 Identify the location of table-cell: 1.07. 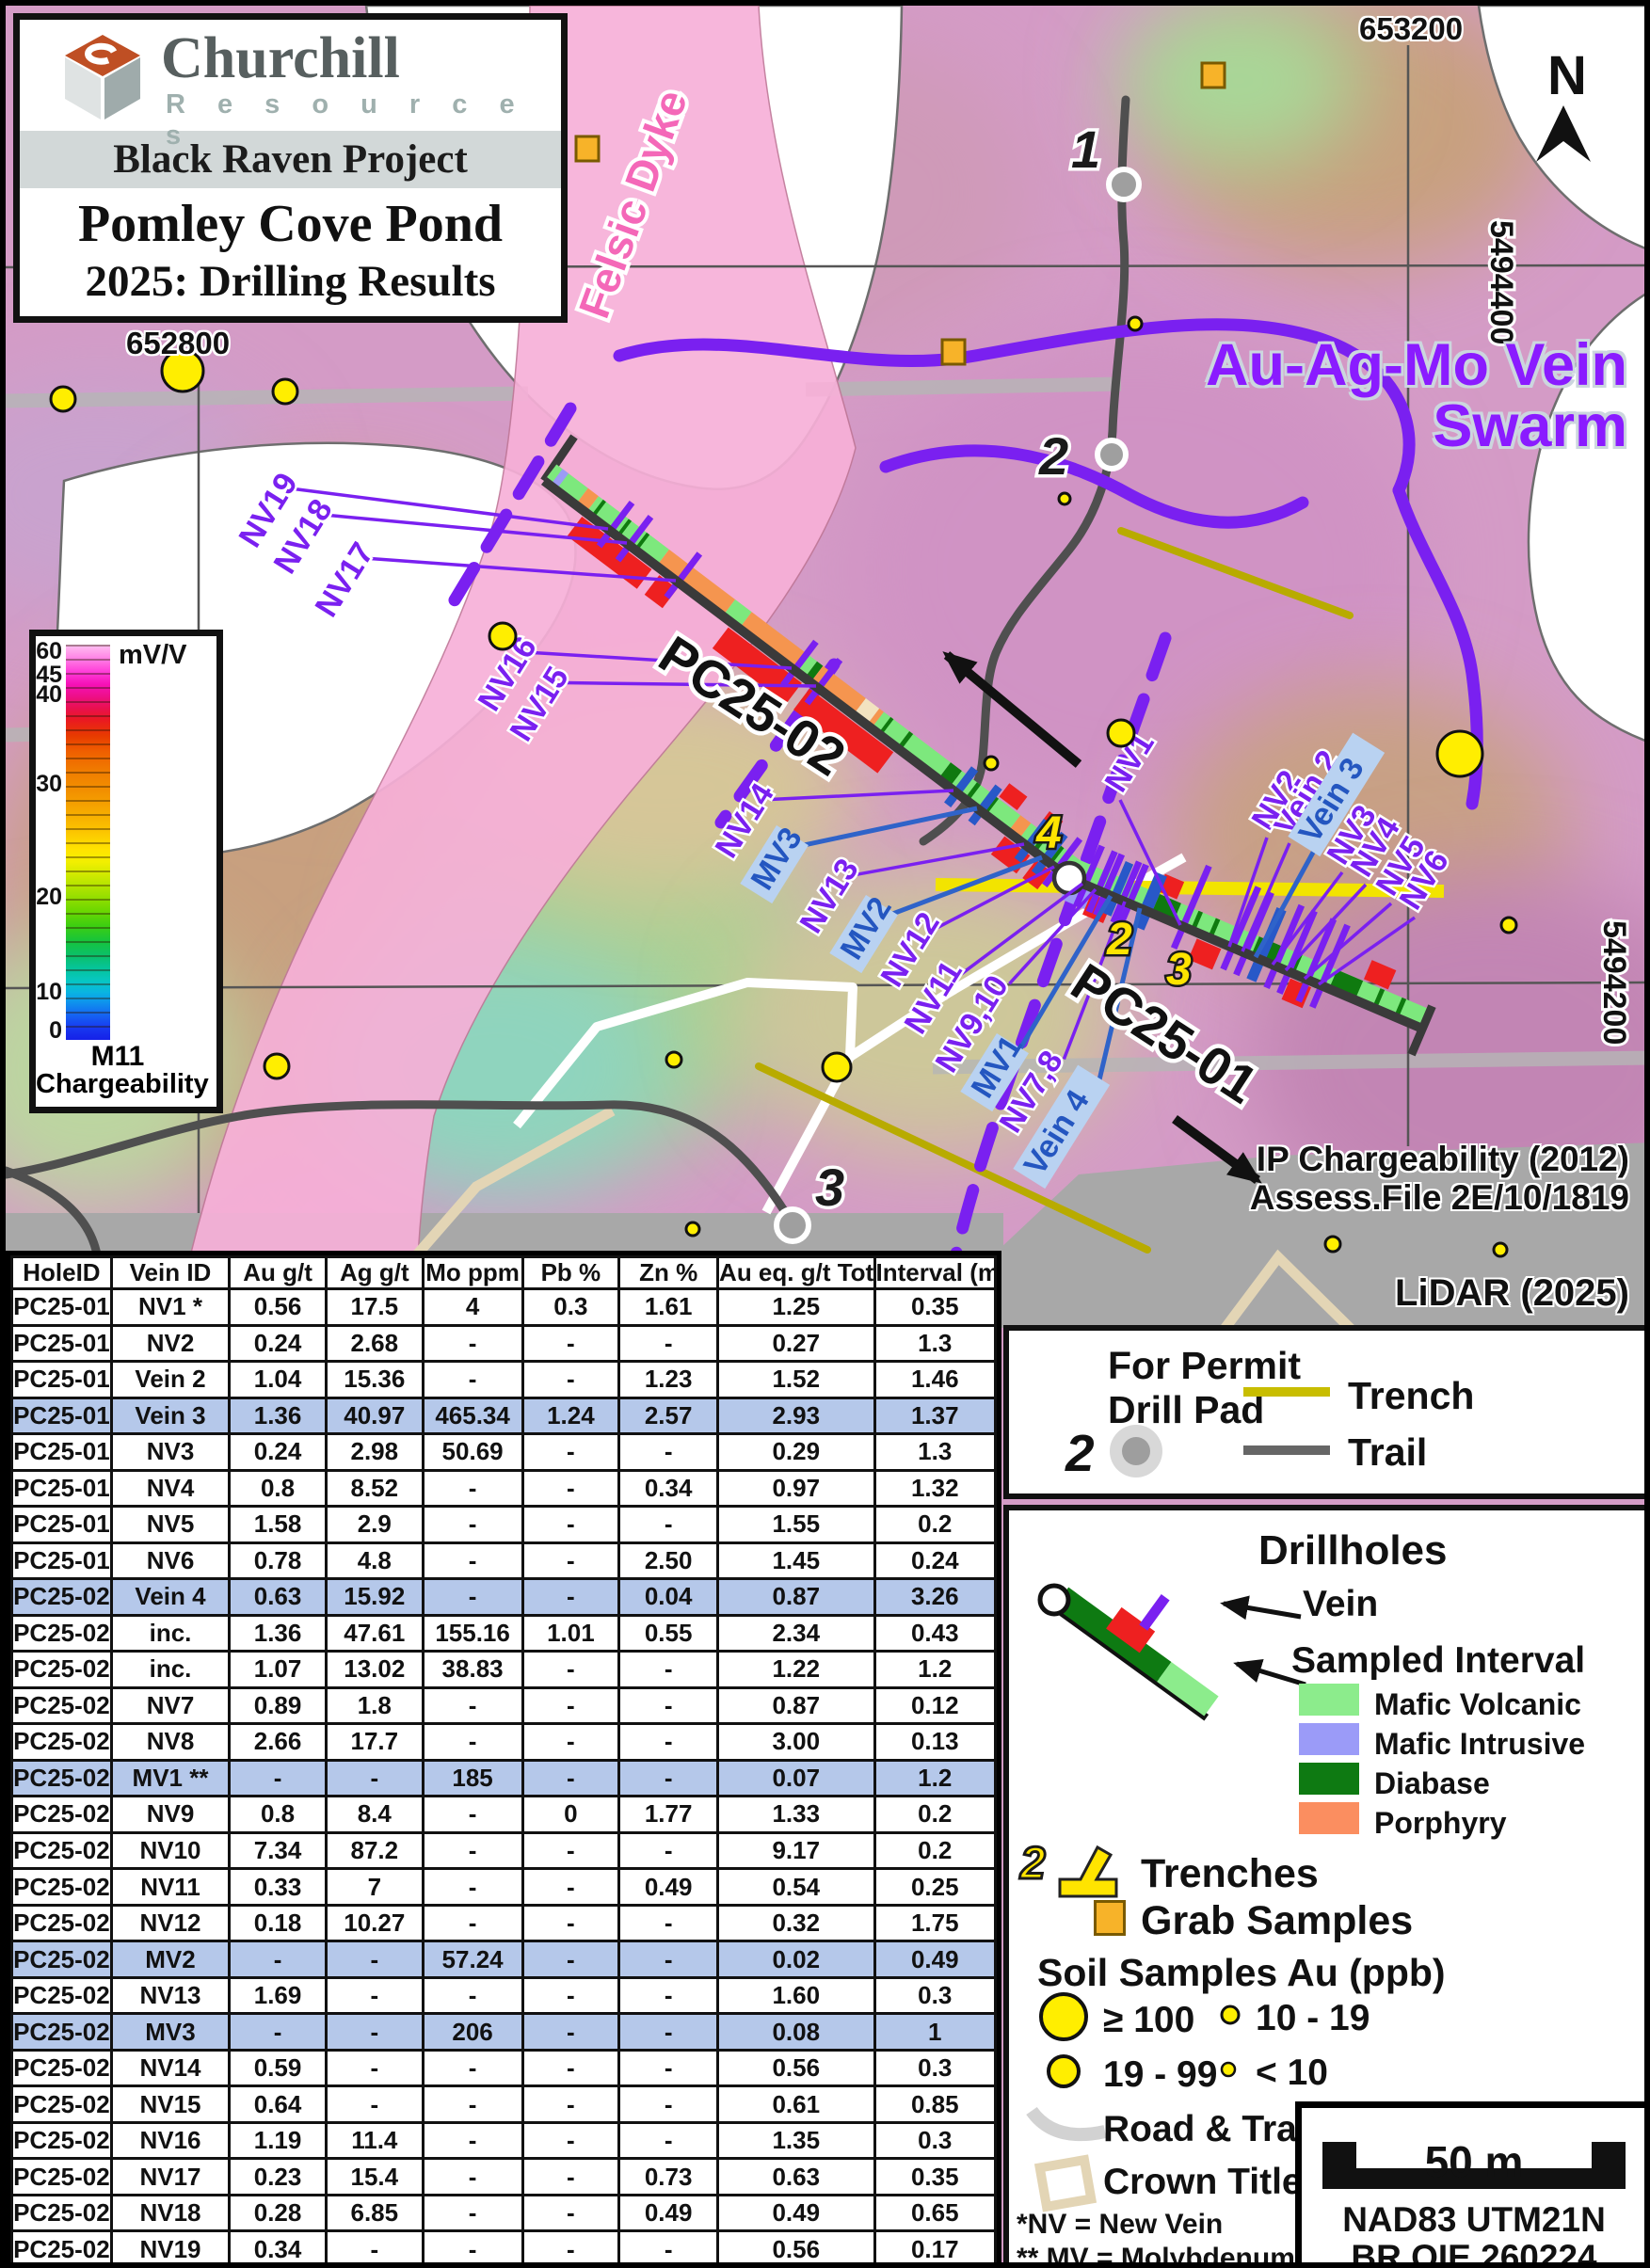
(278, 1669).